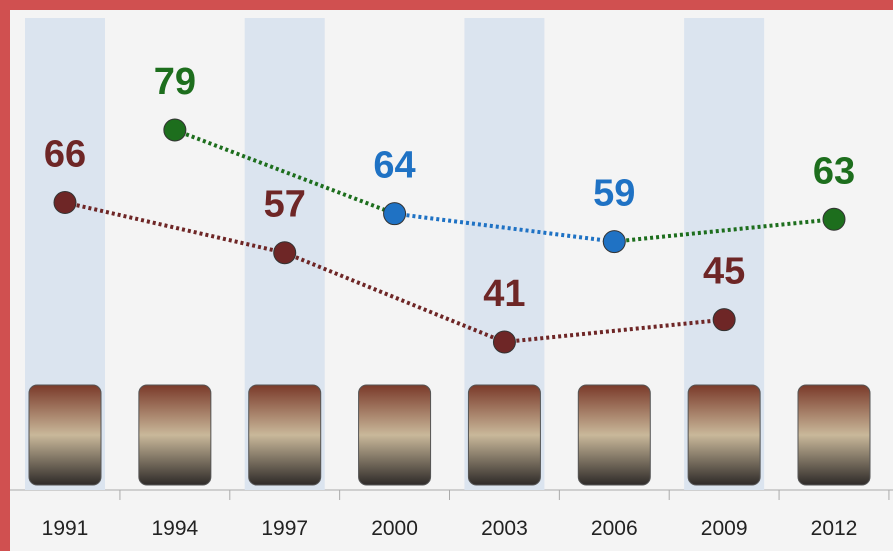  Describe the element at coordinates (285, 205) in the screenshot. I see `value-label: 57` at that location.